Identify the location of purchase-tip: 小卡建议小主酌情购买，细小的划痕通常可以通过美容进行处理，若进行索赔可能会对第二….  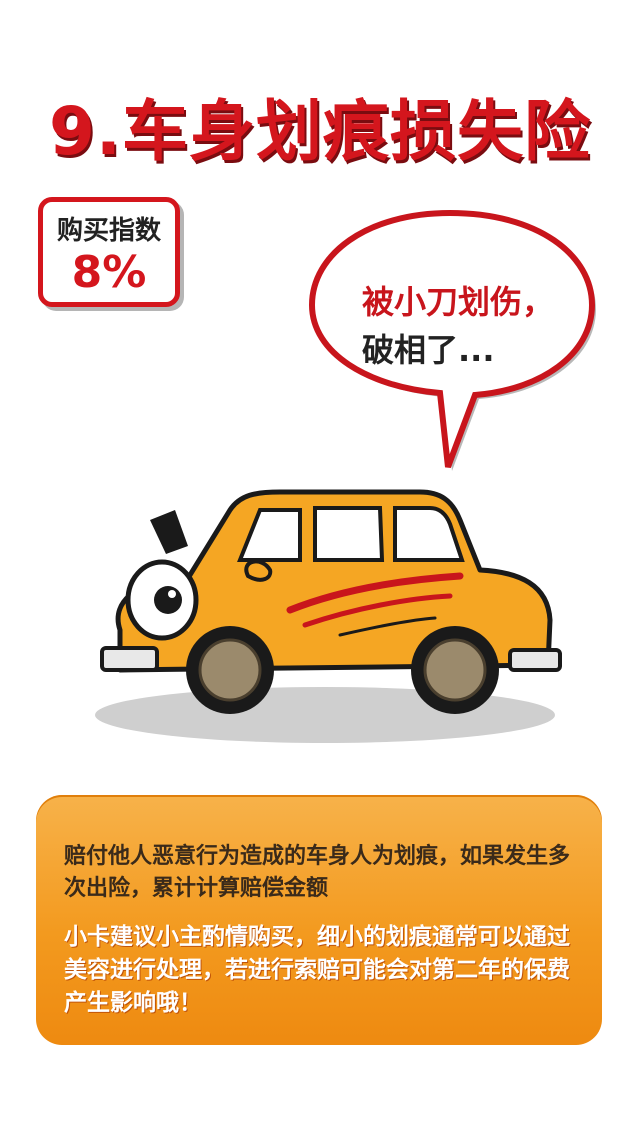
(317, 970).